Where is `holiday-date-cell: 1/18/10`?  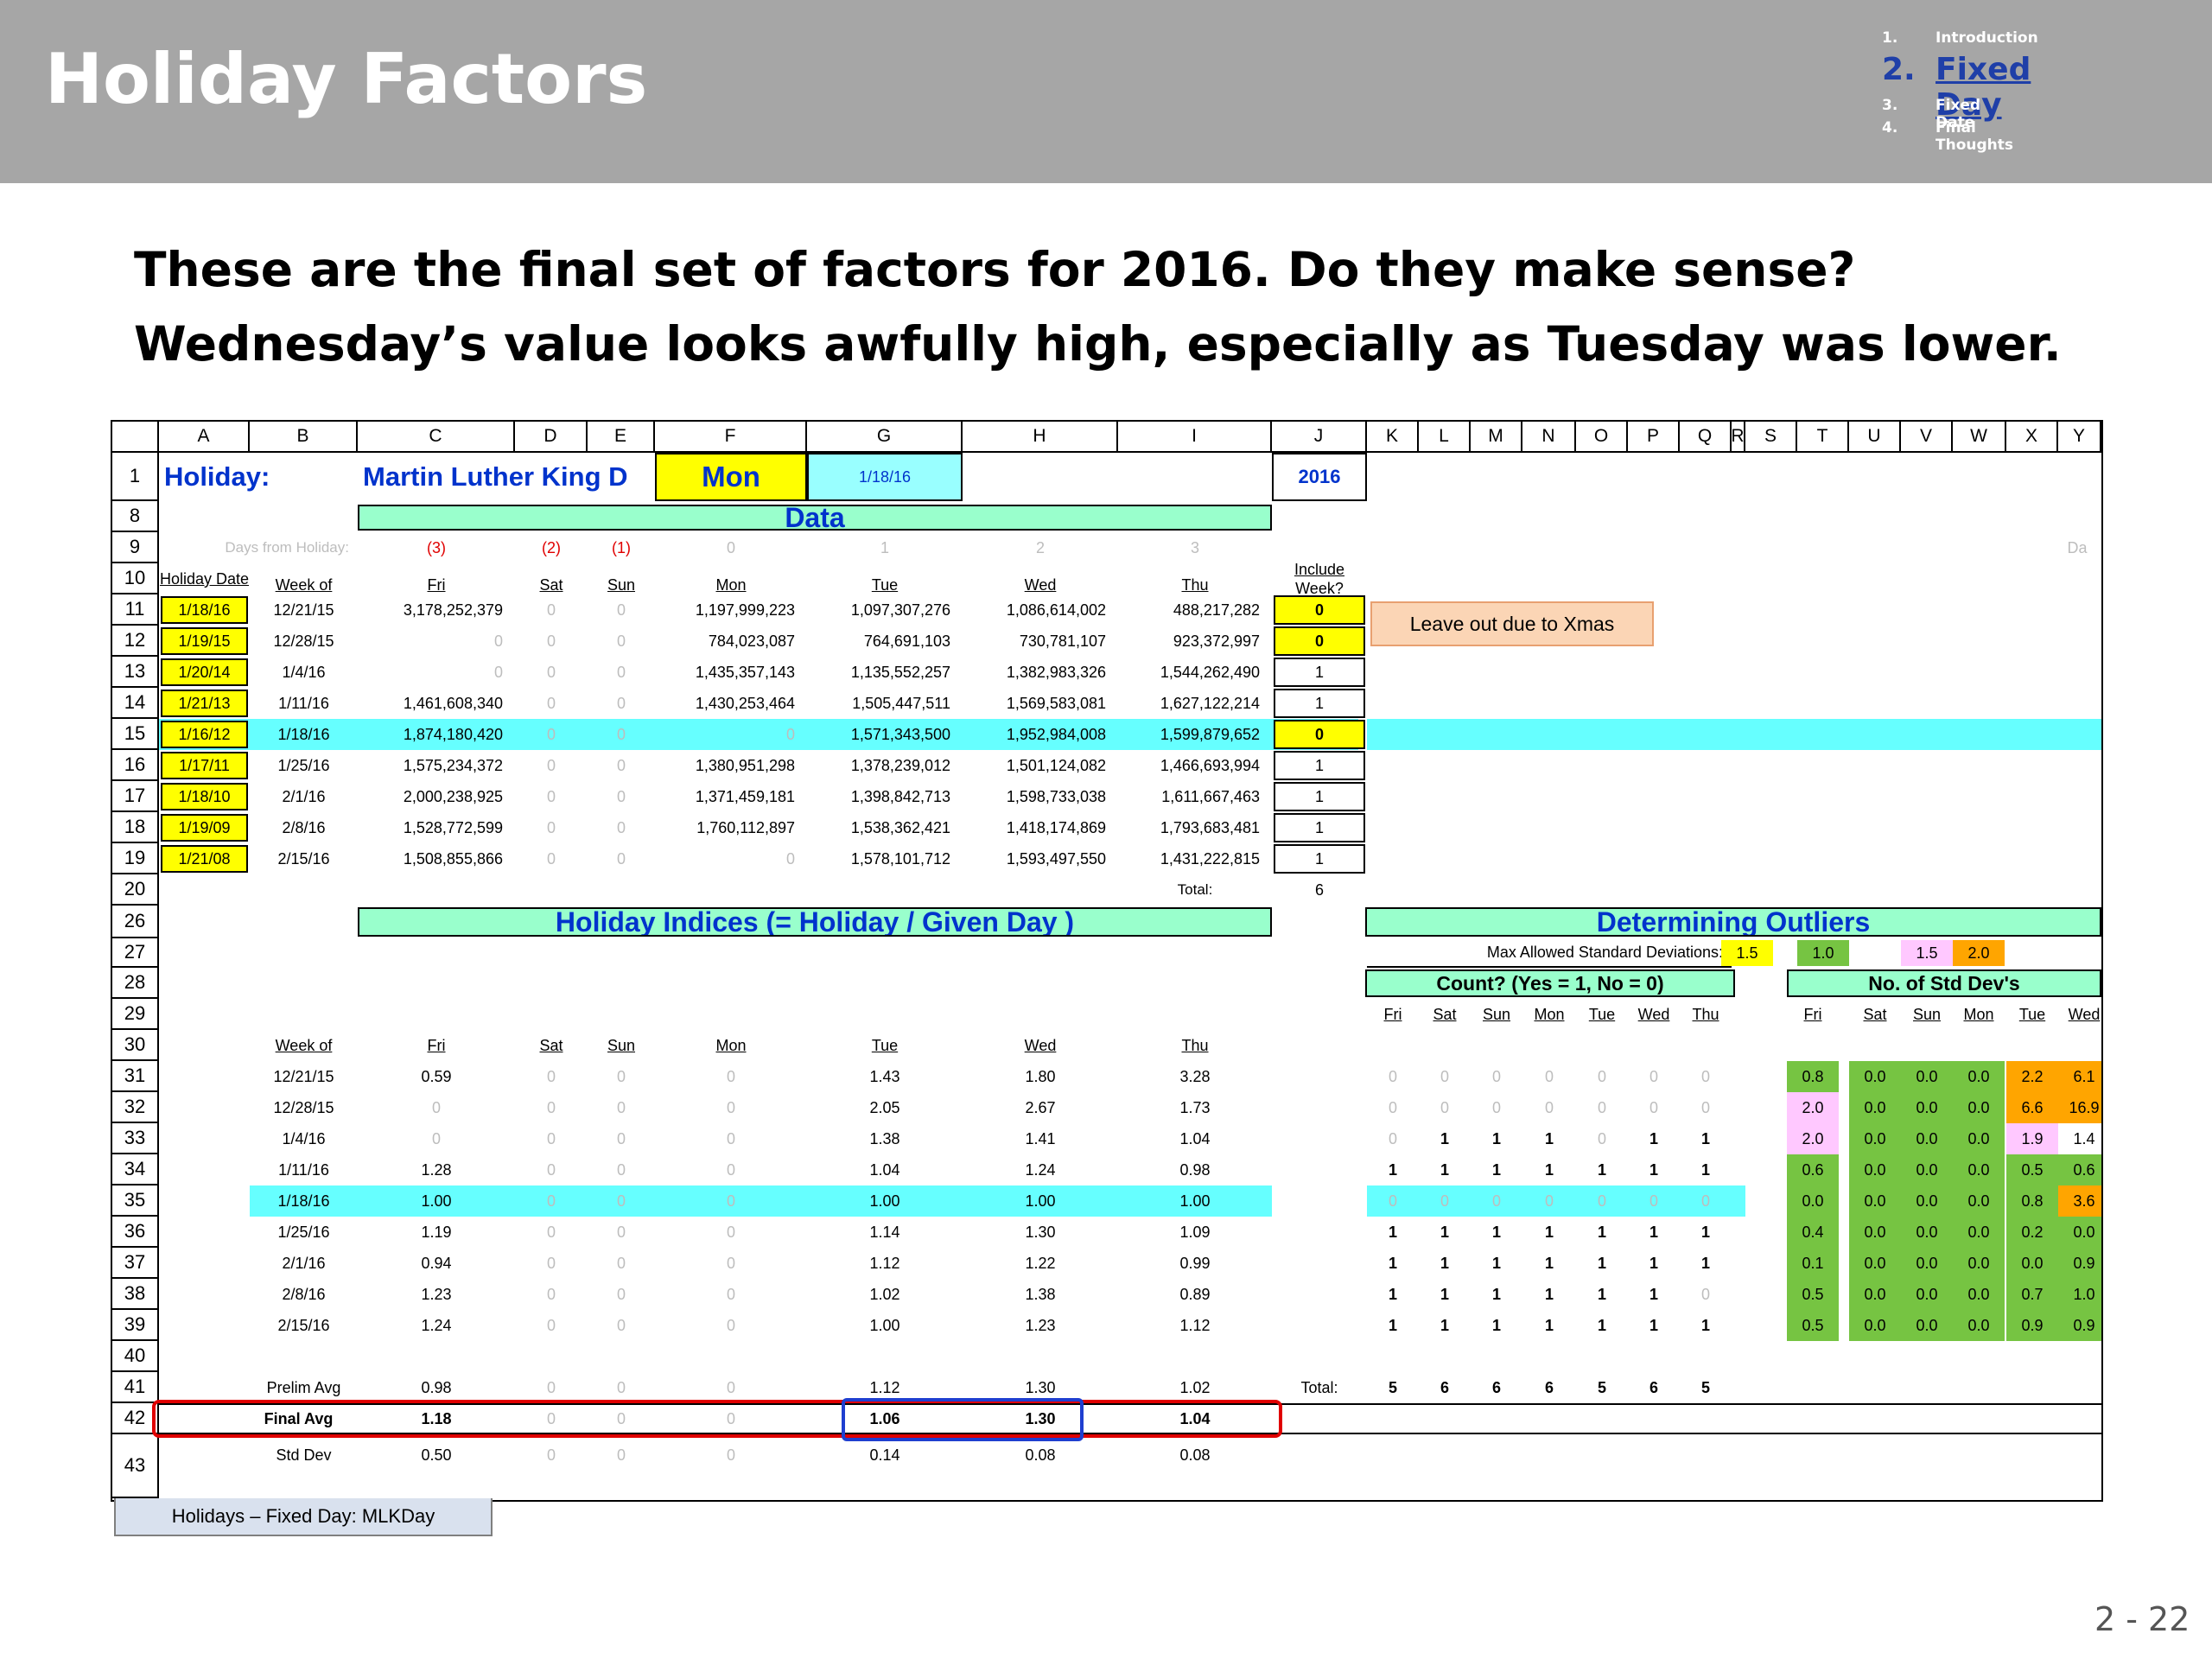 holiday-date-cell: 1/18/10 is located at coordinates (204, 796).